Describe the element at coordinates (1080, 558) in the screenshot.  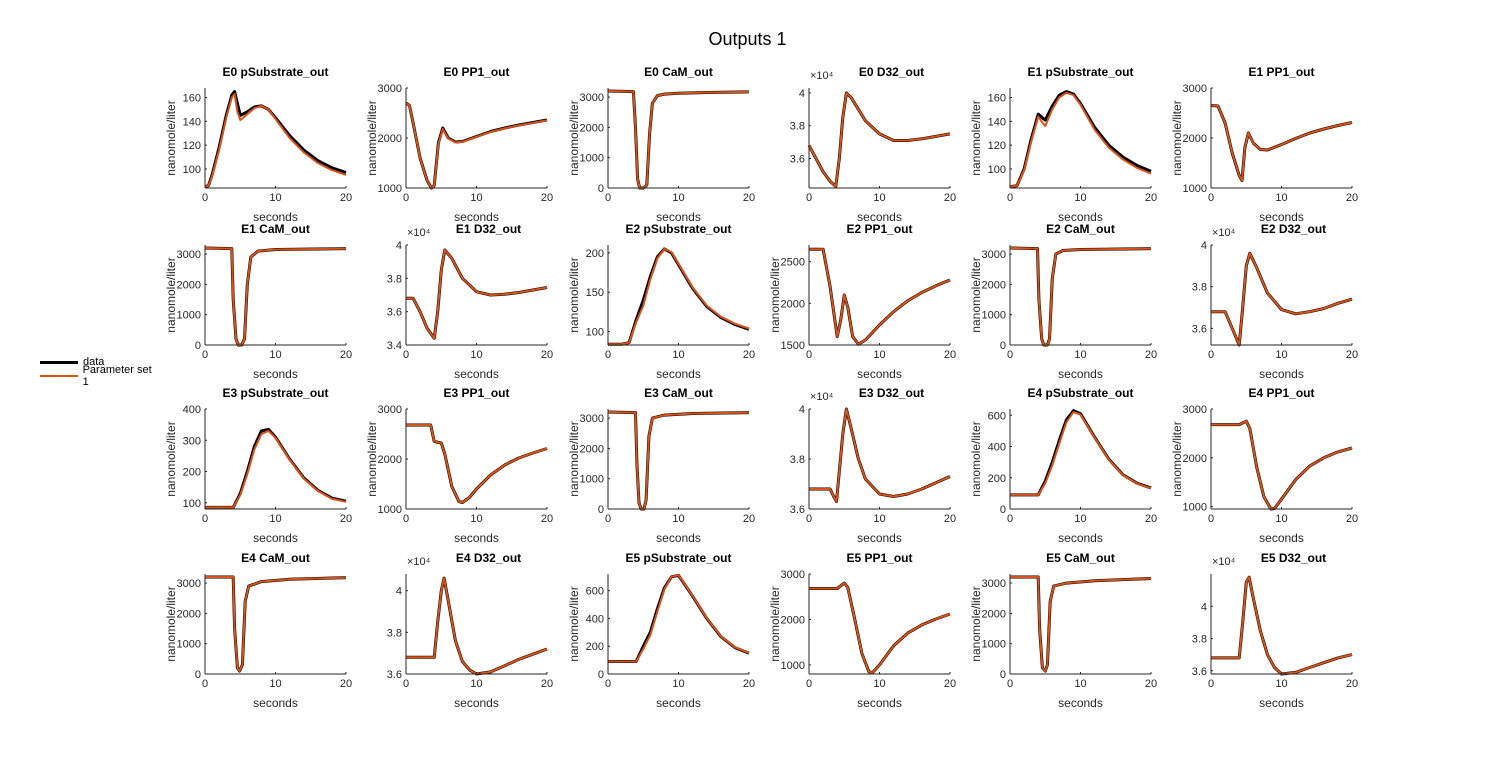
I see `subplot-title: E5 CaM_out` at that location.